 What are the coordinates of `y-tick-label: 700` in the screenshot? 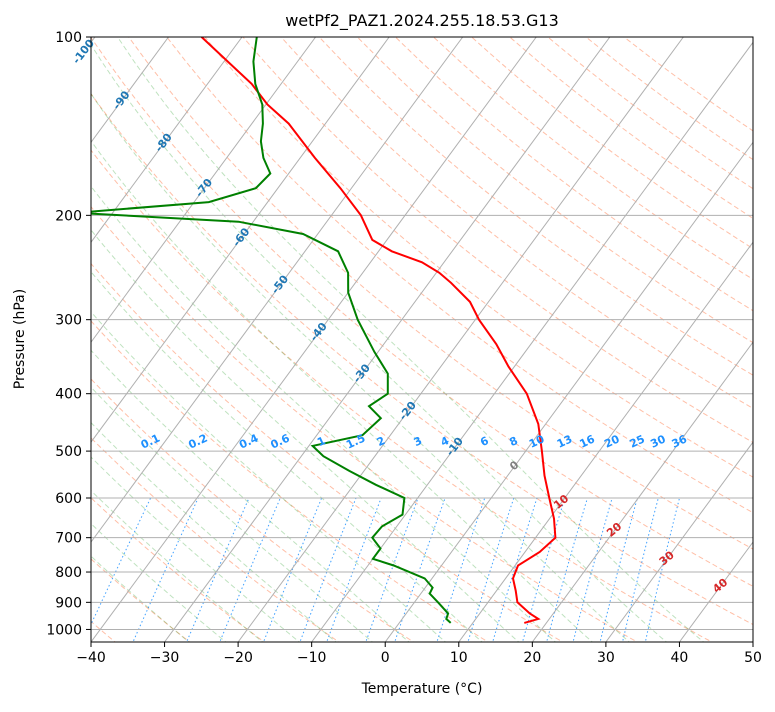 It's located at (68, 539).